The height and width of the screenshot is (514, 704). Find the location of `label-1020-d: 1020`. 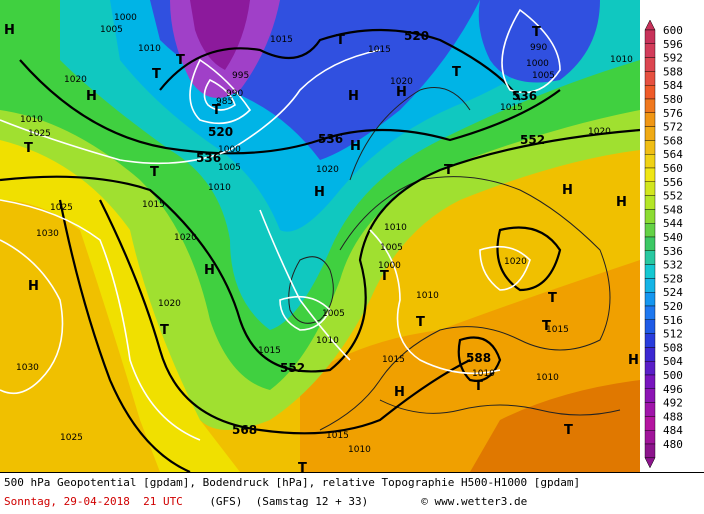

label-1020-d: 1020 is located at coordinates (327, 170).